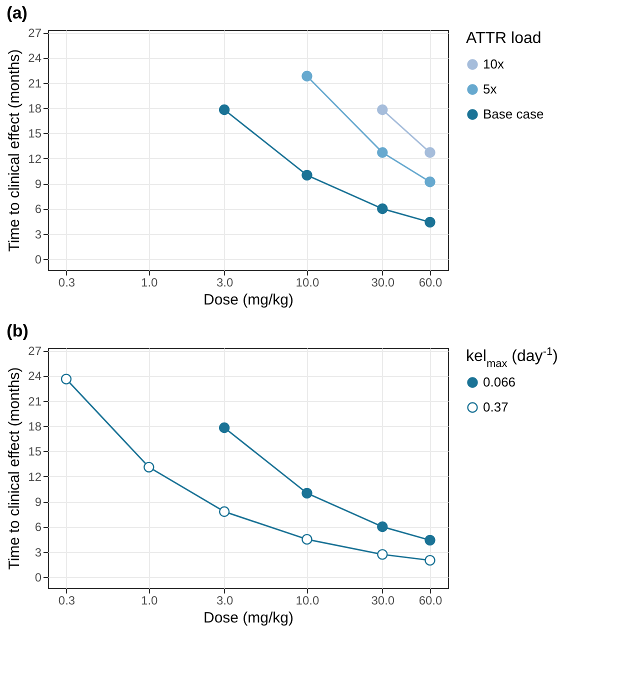  I want to click on legend-label: 0.066, so click(499, 382).